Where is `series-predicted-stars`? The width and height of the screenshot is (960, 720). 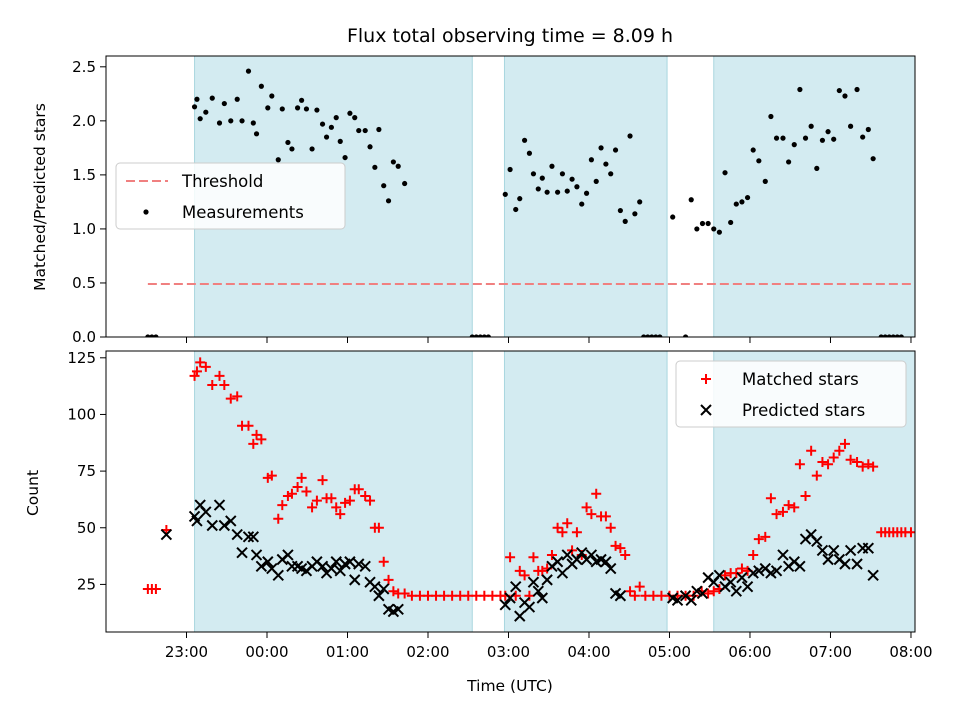
series-predicted-stars is located at coordinates (519, 560).